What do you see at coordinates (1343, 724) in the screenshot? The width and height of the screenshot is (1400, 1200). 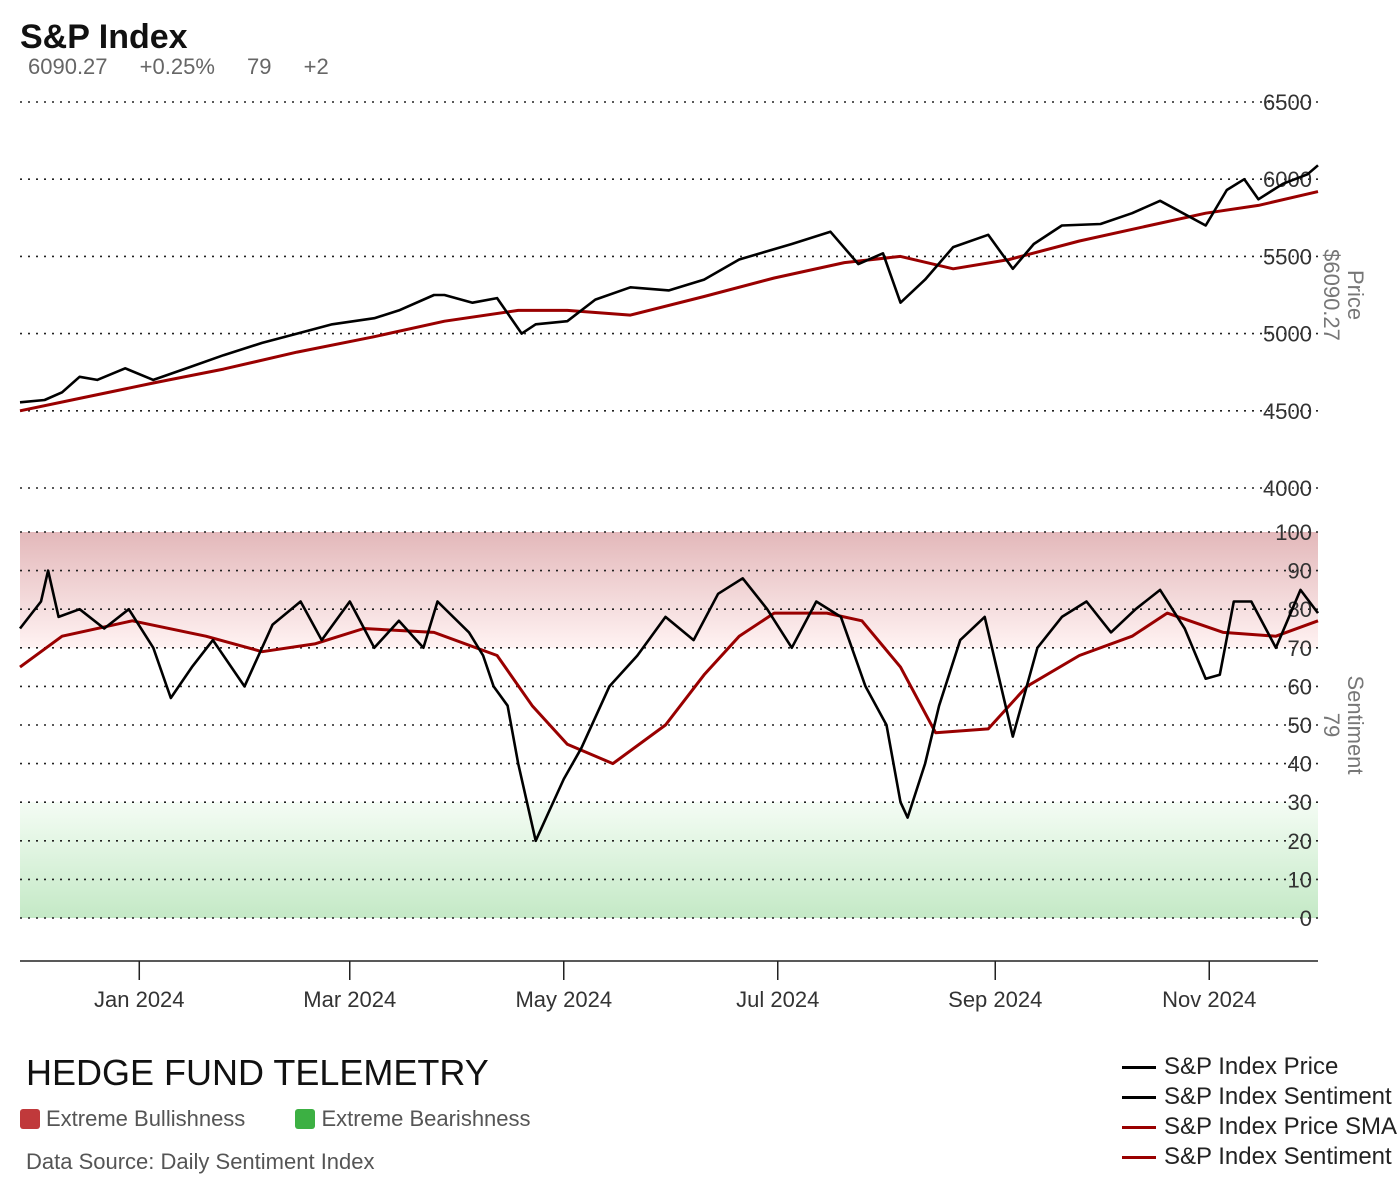 I see `sentiment-axis-title: Sentiment79` at bounding box center [1343, 724].